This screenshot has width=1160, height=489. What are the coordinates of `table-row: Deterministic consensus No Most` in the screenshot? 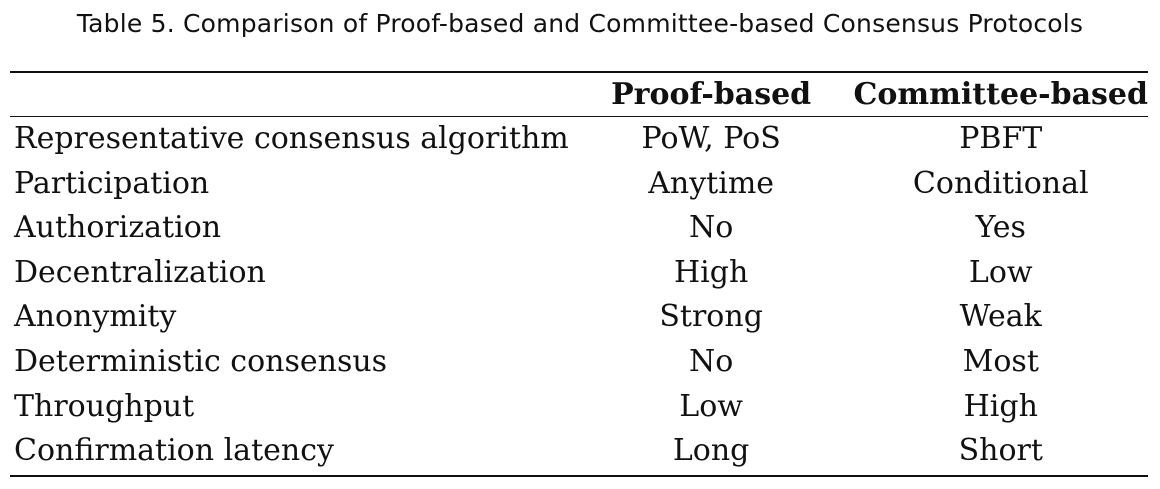 It's located at (579, 362).